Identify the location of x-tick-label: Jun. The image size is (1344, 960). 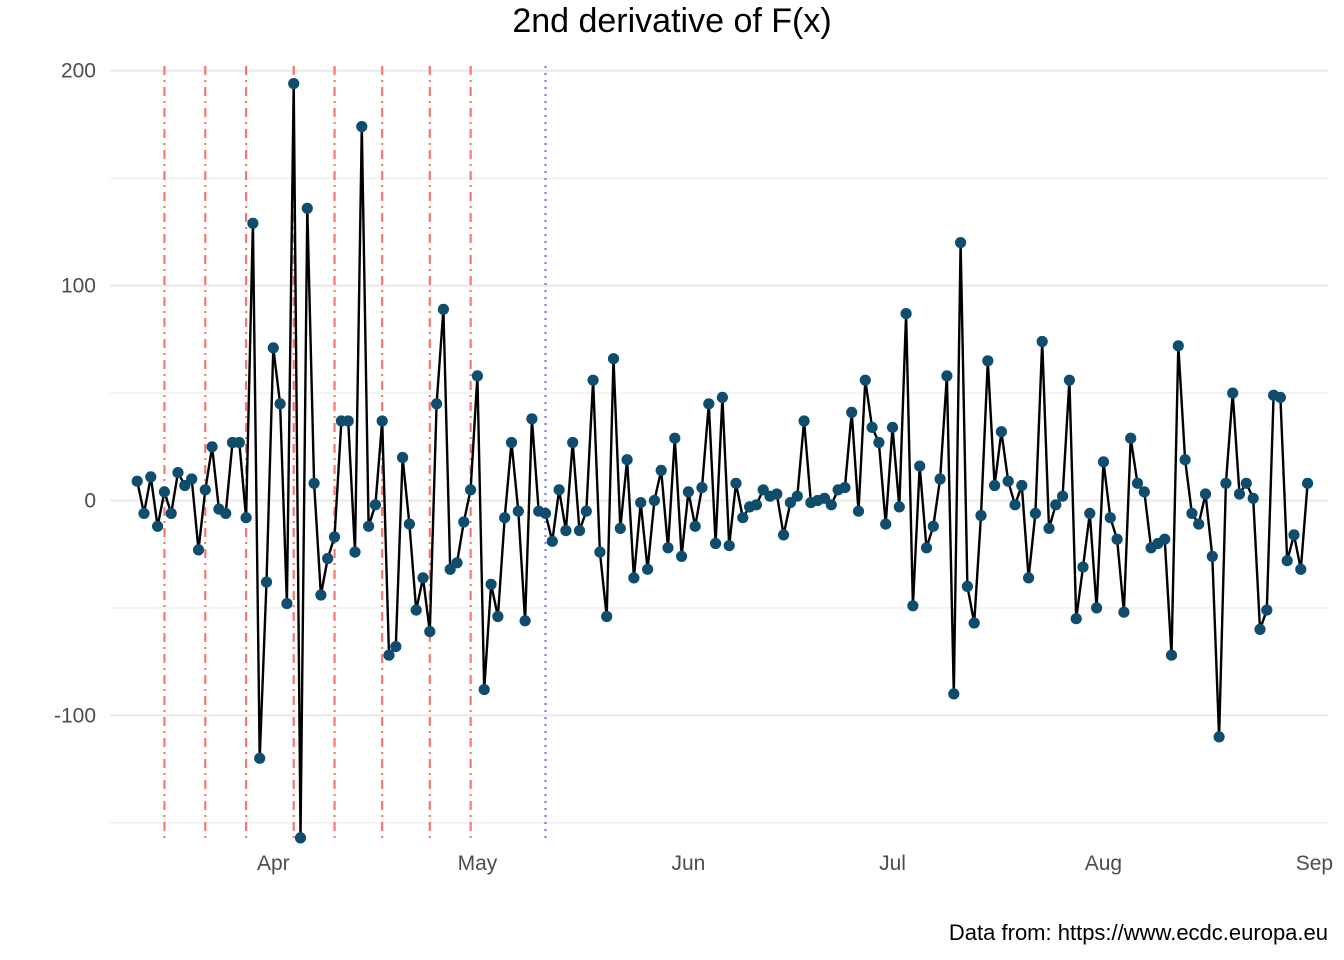
(688, 863).